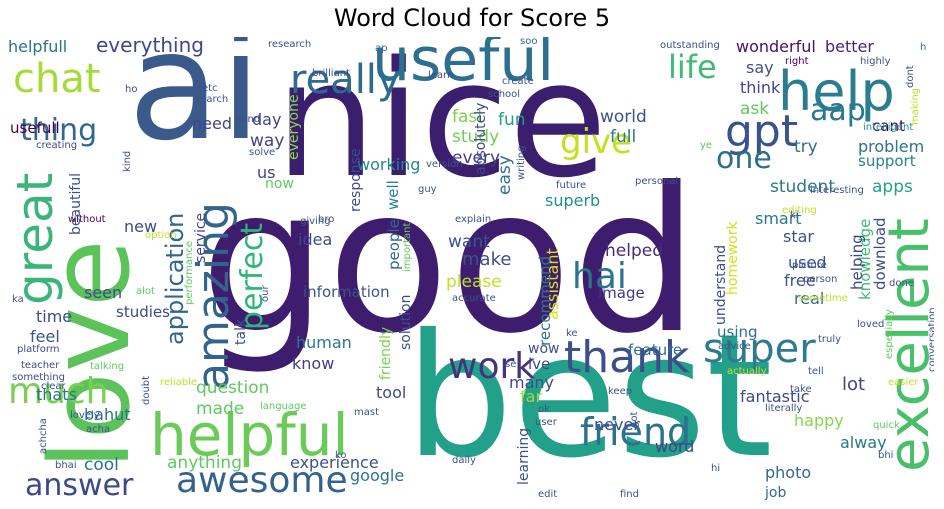 This screenshot has height=509, width=944. Describe the element at coordinates (547, 494) in the screenshot. I see `word-edit: edit` at that location.